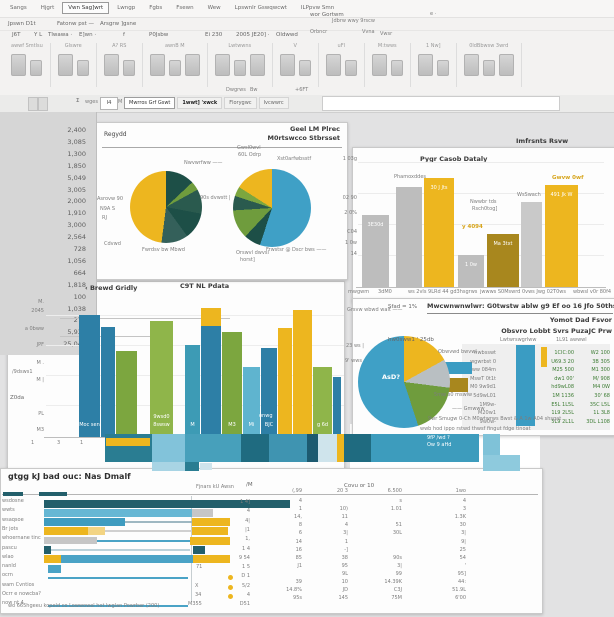  What do you see at coordinates (18, 8) in the screenshot?
I see `ribbon-tab: Sangs` at bounding box center [18, 8].